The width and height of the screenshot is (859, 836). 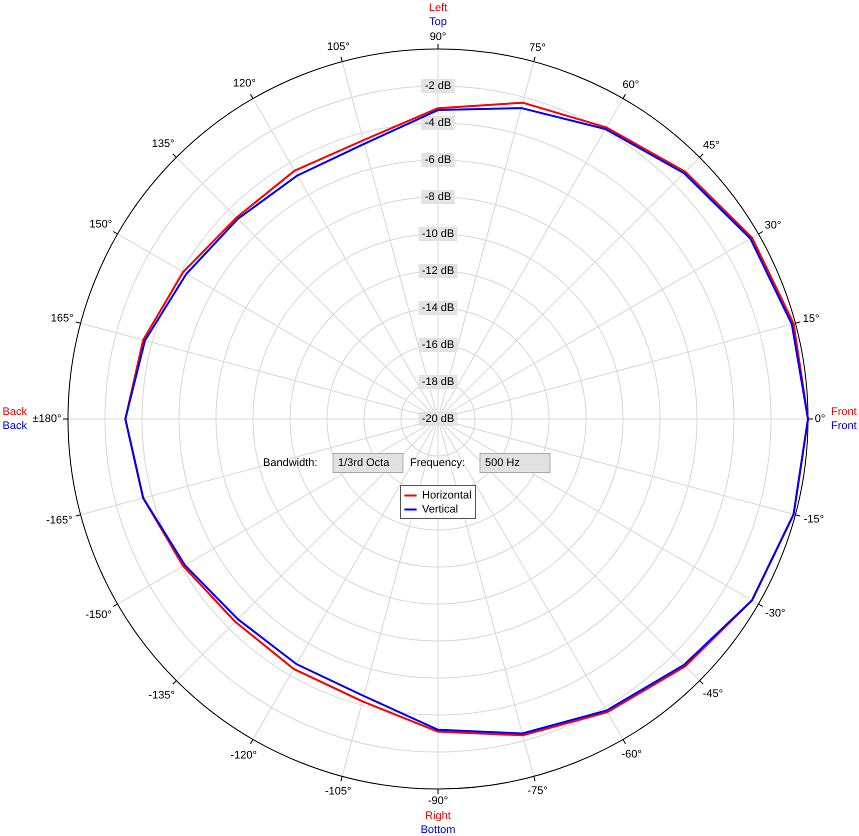 I want to click on spoke-label: 60°, so click(x=631, y=84).